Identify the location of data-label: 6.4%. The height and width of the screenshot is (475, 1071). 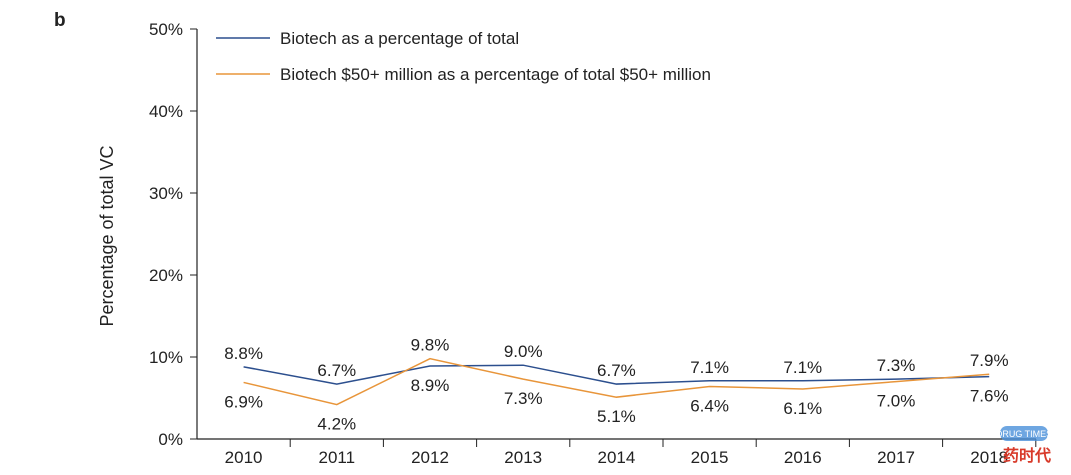
(709, 406).